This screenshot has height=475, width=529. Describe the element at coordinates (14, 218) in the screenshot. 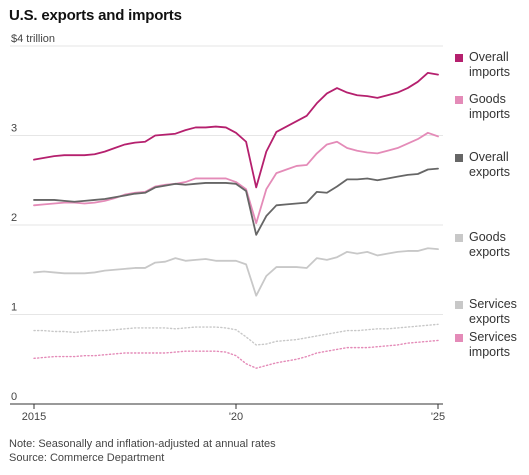

I see `y-tick-label: 2` at that location.